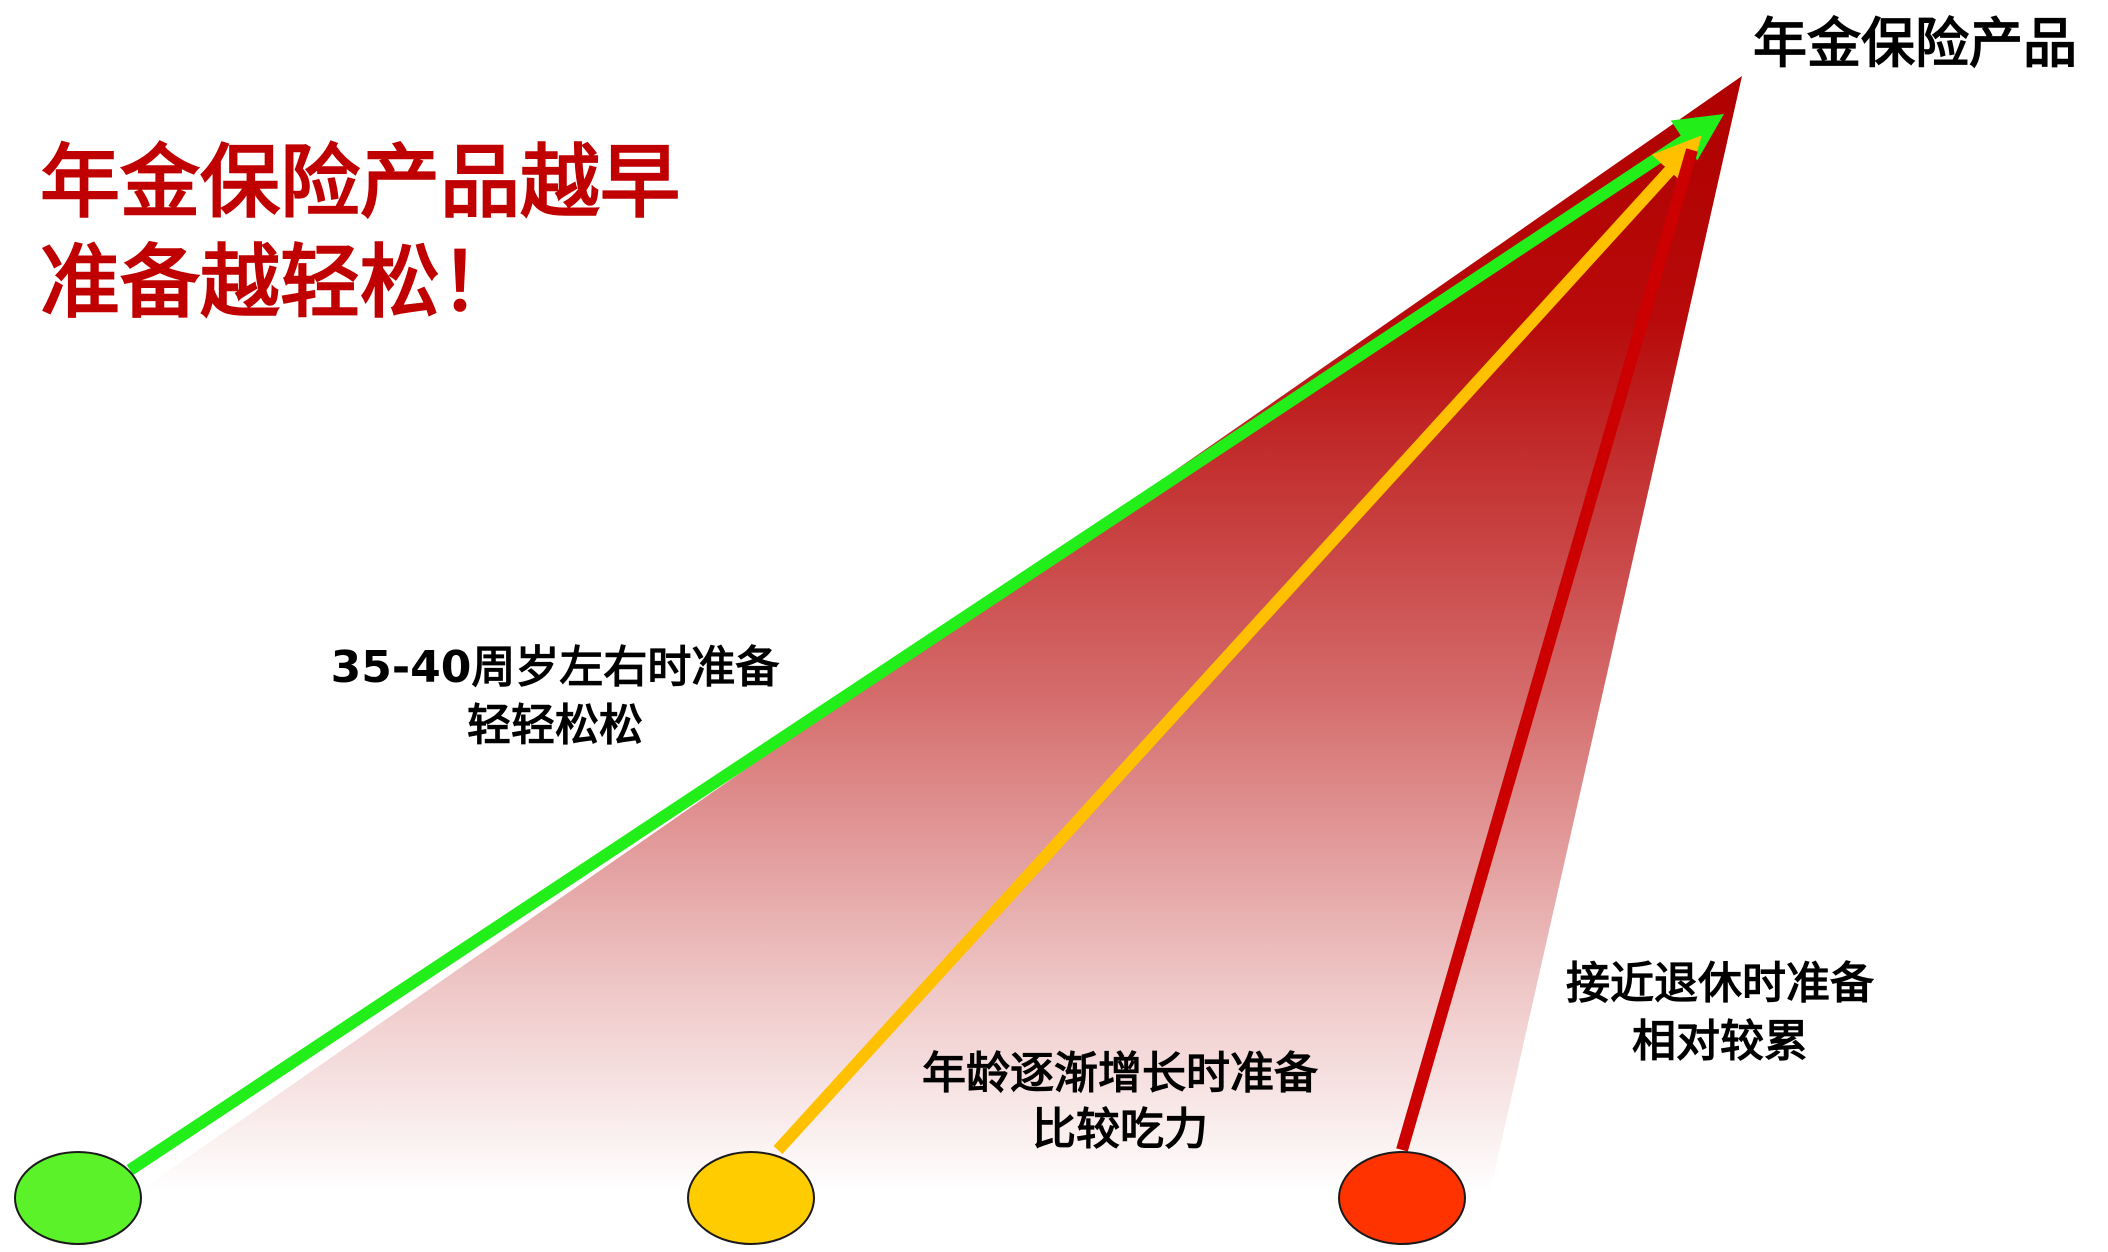  What do you see at coordinates (360, 182) in the screenshot?
I see `headline-line1: 年金保险产品越早` at bounding box center [360, 182].